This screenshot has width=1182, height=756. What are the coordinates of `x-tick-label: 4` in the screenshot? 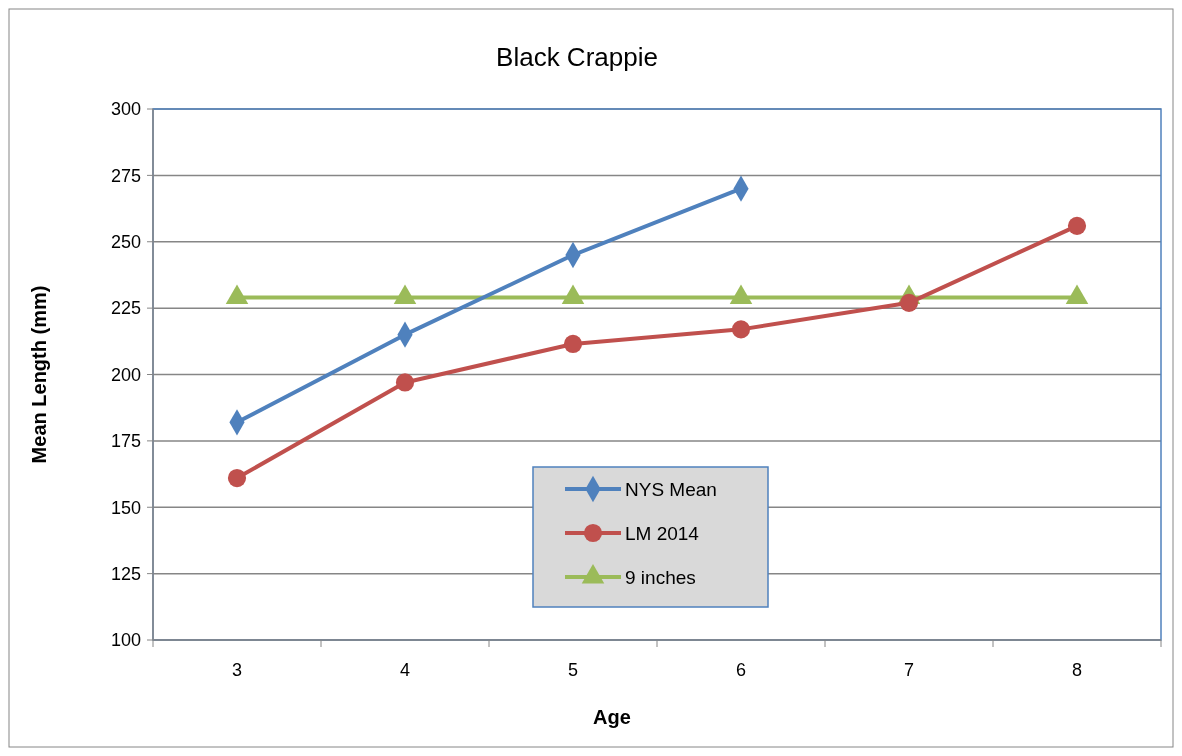 It's located at (405, 670).